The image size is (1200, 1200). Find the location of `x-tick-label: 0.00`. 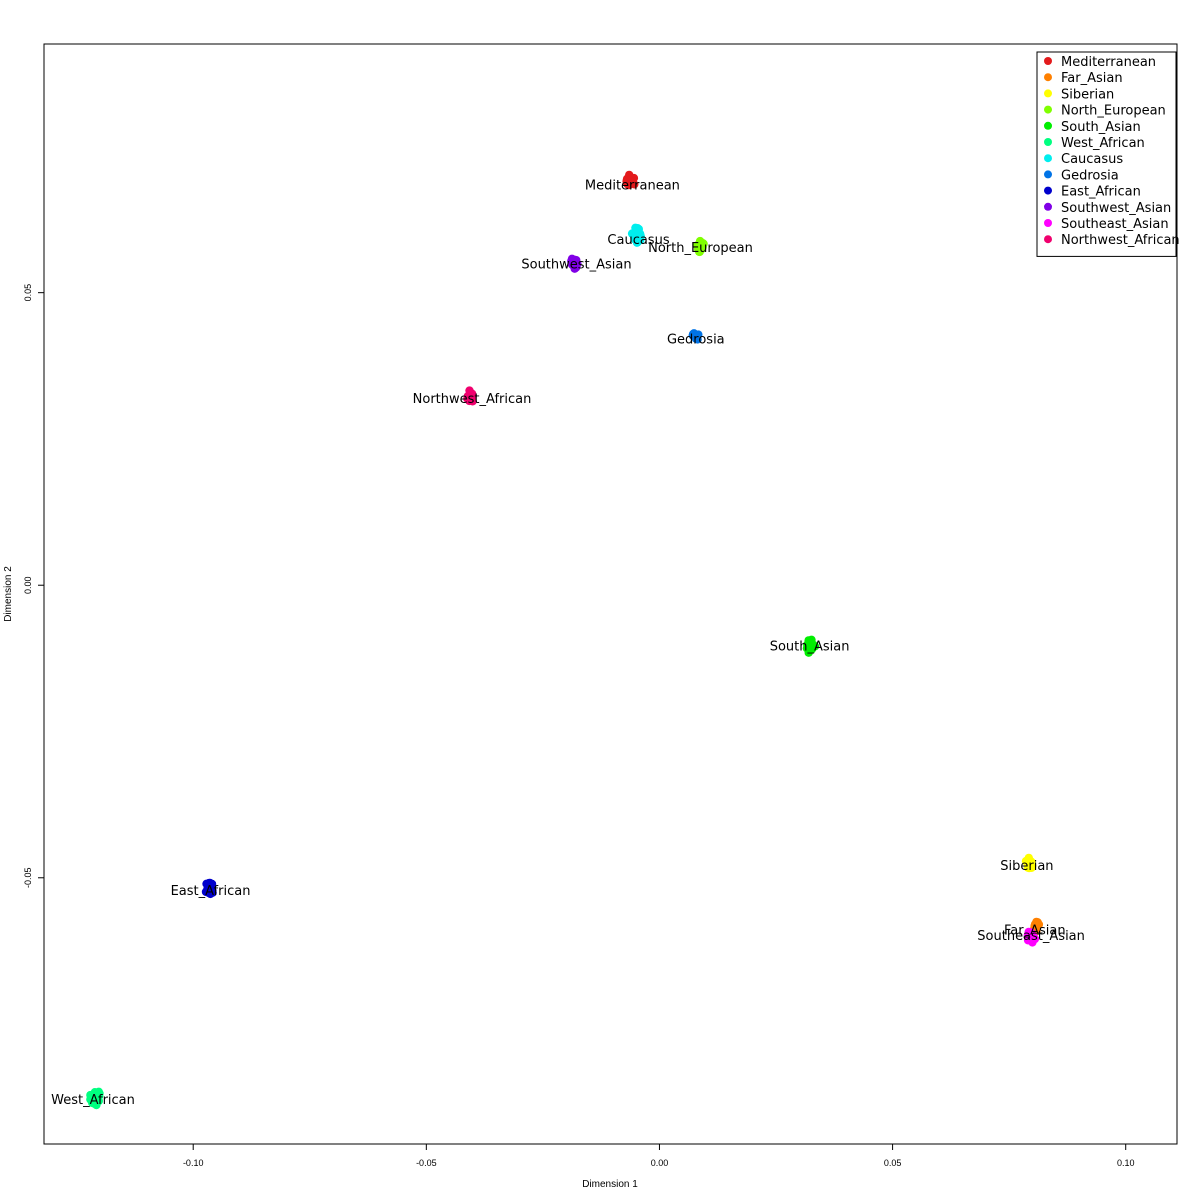

x-tick-label: 0.00 is located at coordinates (660, 1163).